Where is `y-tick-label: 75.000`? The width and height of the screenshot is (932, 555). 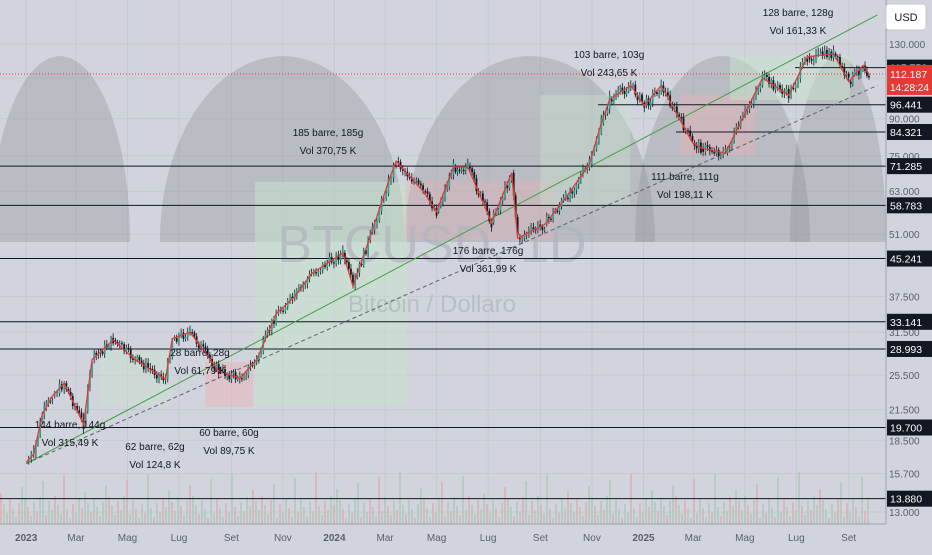 y-tick-label: 75.000 is located at coordinates (904, 157).